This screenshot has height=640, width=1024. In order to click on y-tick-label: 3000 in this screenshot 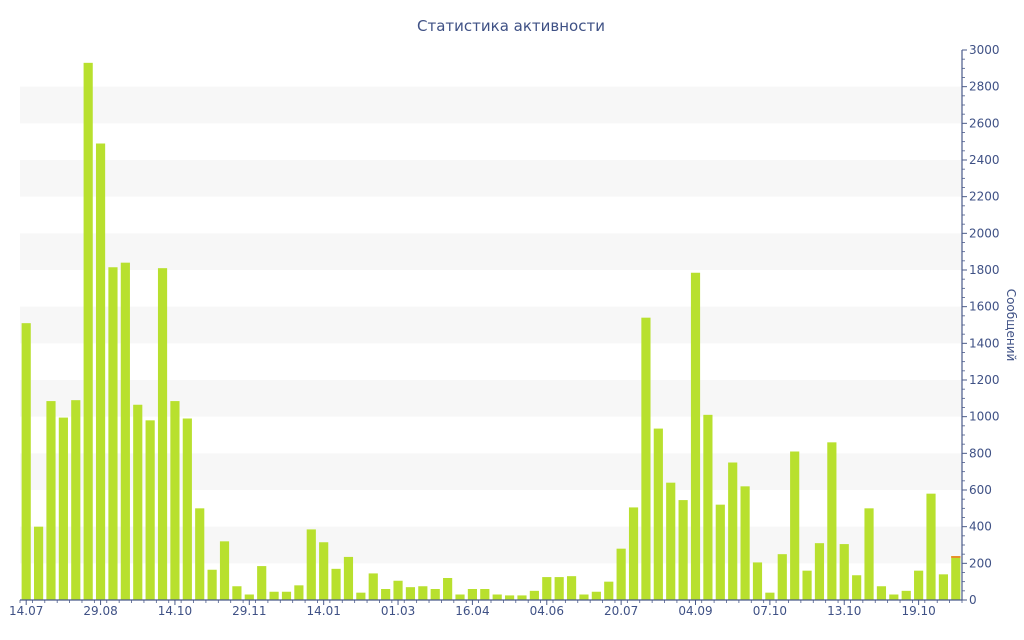, I will do `click(984, 50)`.